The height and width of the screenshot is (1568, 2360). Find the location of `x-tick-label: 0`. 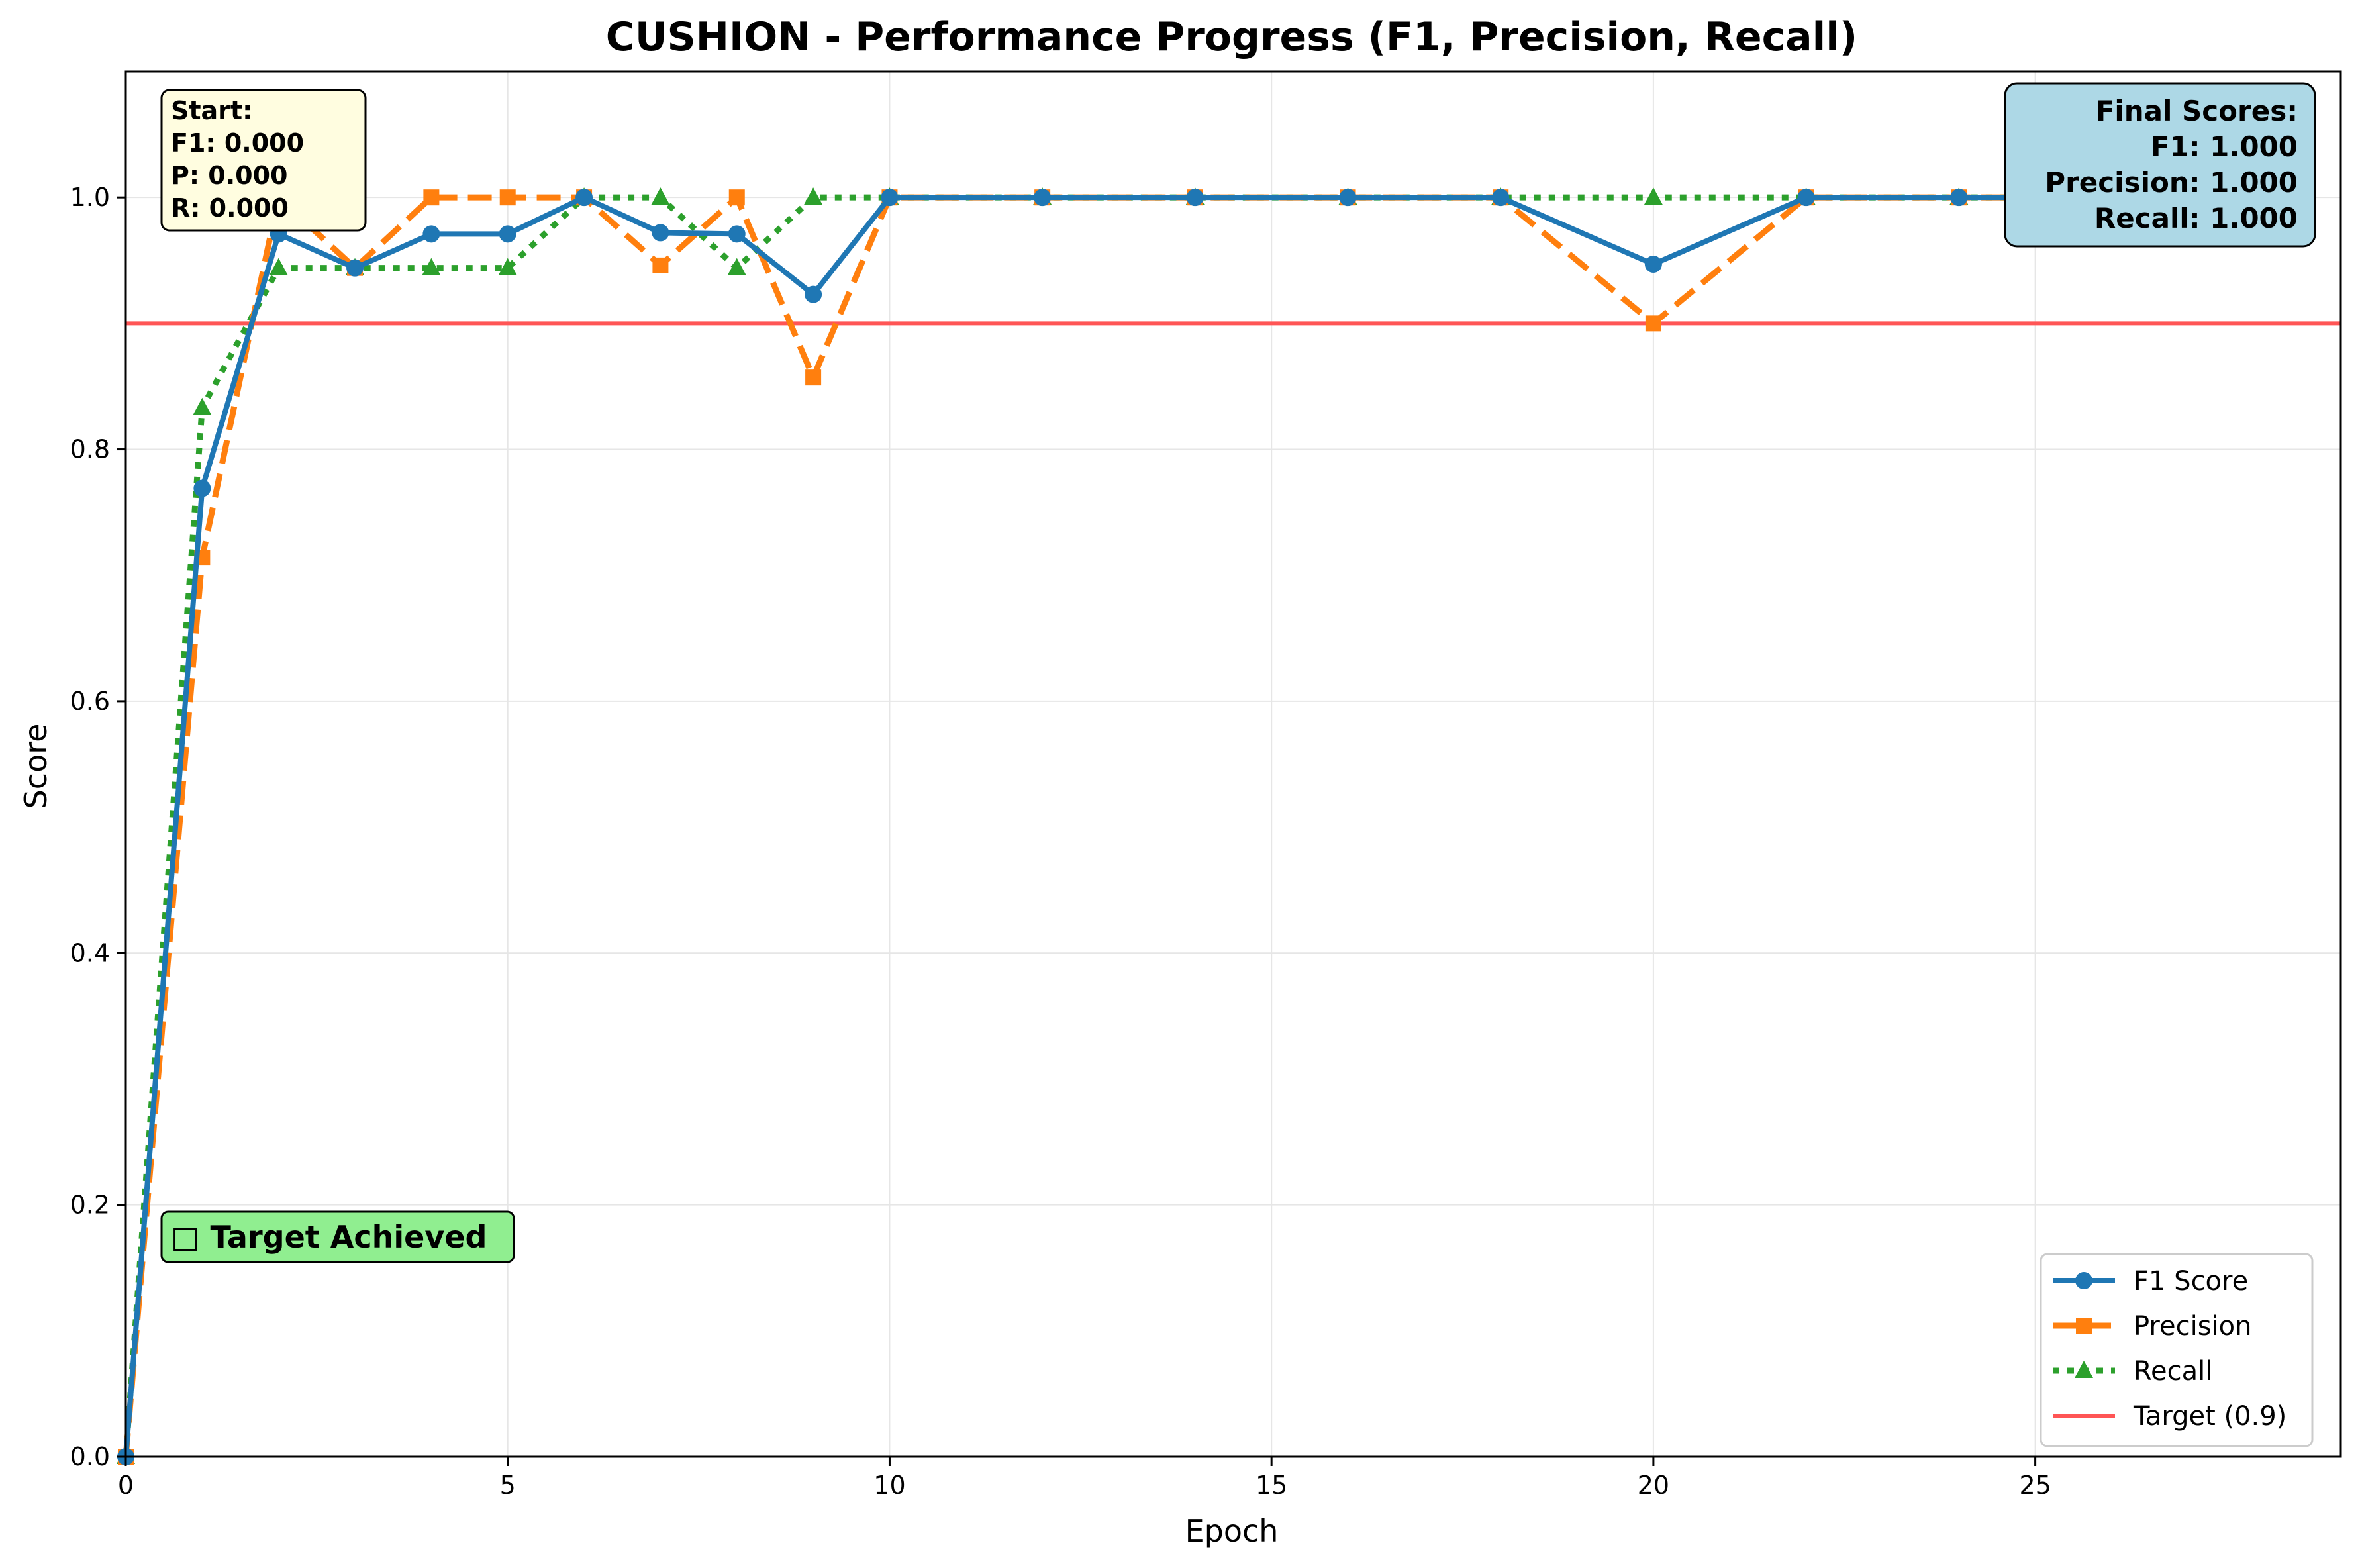

x-tick-label: 0 is located at coordinates (126, 1485).